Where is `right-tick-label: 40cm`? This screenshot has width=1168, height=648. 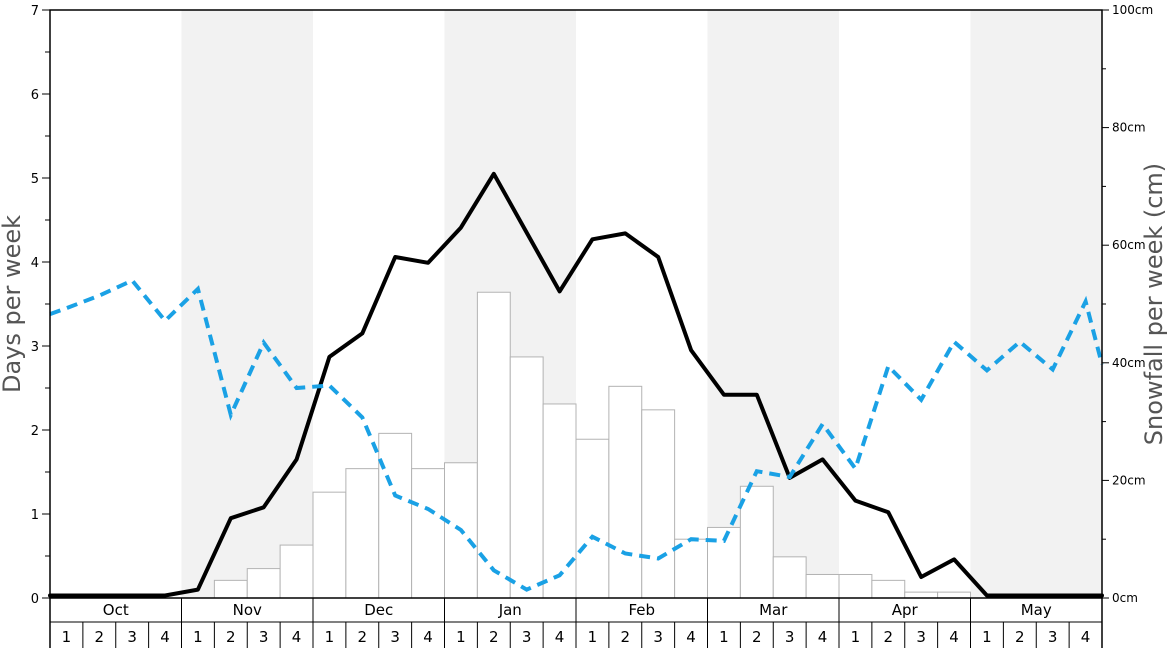 right-tick-label: 40cm is located at coordinates (1129, 363).